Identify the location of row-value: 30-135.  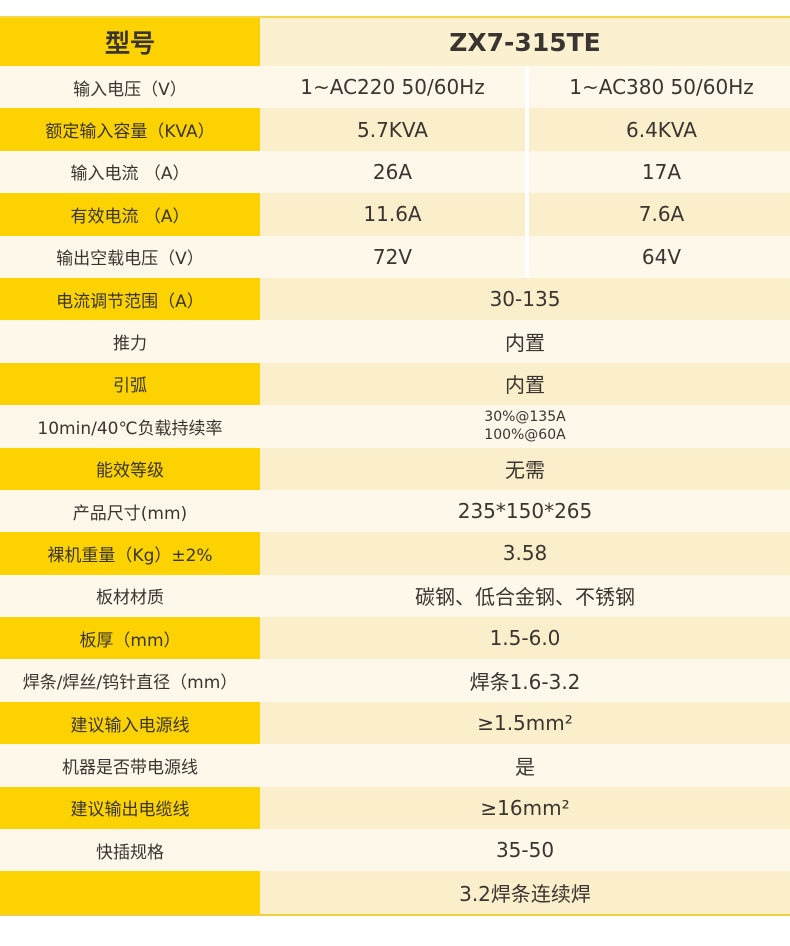
(525, 299).